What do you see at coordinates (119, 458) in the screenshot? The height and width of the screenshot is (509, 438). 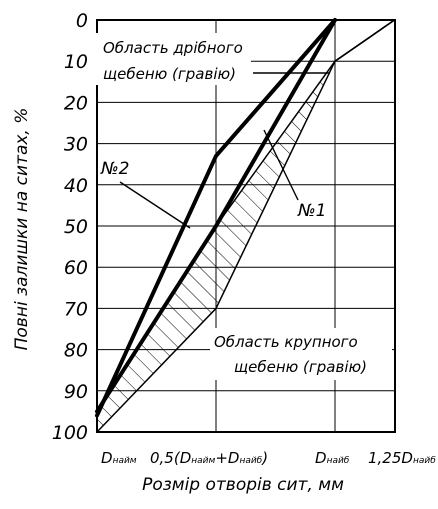 I see `x-tick-label: Dнайм` at bounding box center [119, 458].